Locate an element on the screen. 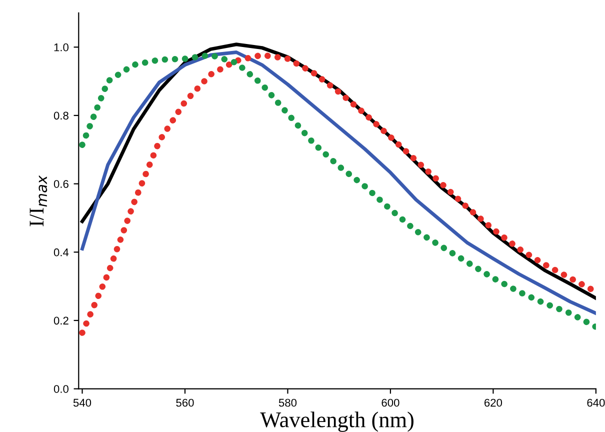 The image size is (605, 432). y-tick-label: 1.0 is located at coordinates (61, 47).